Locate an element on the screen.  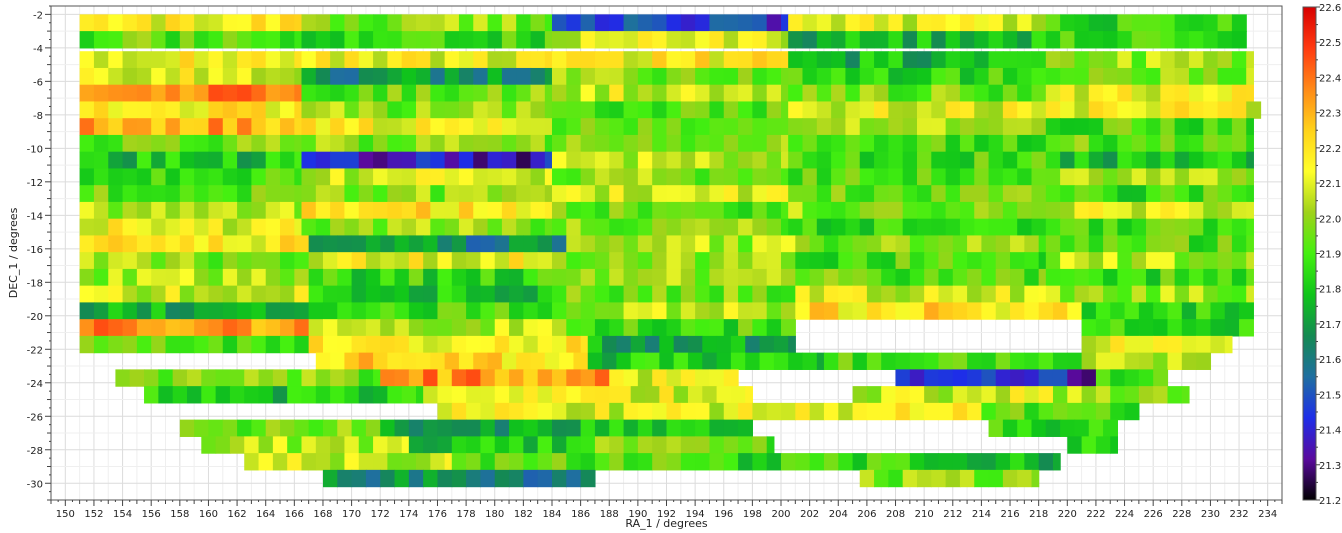
colorbar-tick-label: 21.5 is located at coordinates (1330, 395).